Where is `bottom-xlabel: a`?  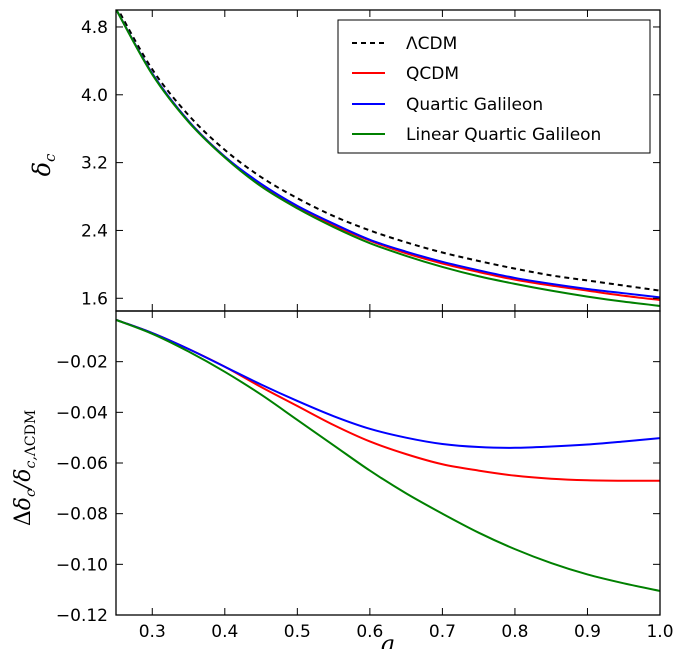
bottom-xlabel: a is located at coordinates (388, 639).